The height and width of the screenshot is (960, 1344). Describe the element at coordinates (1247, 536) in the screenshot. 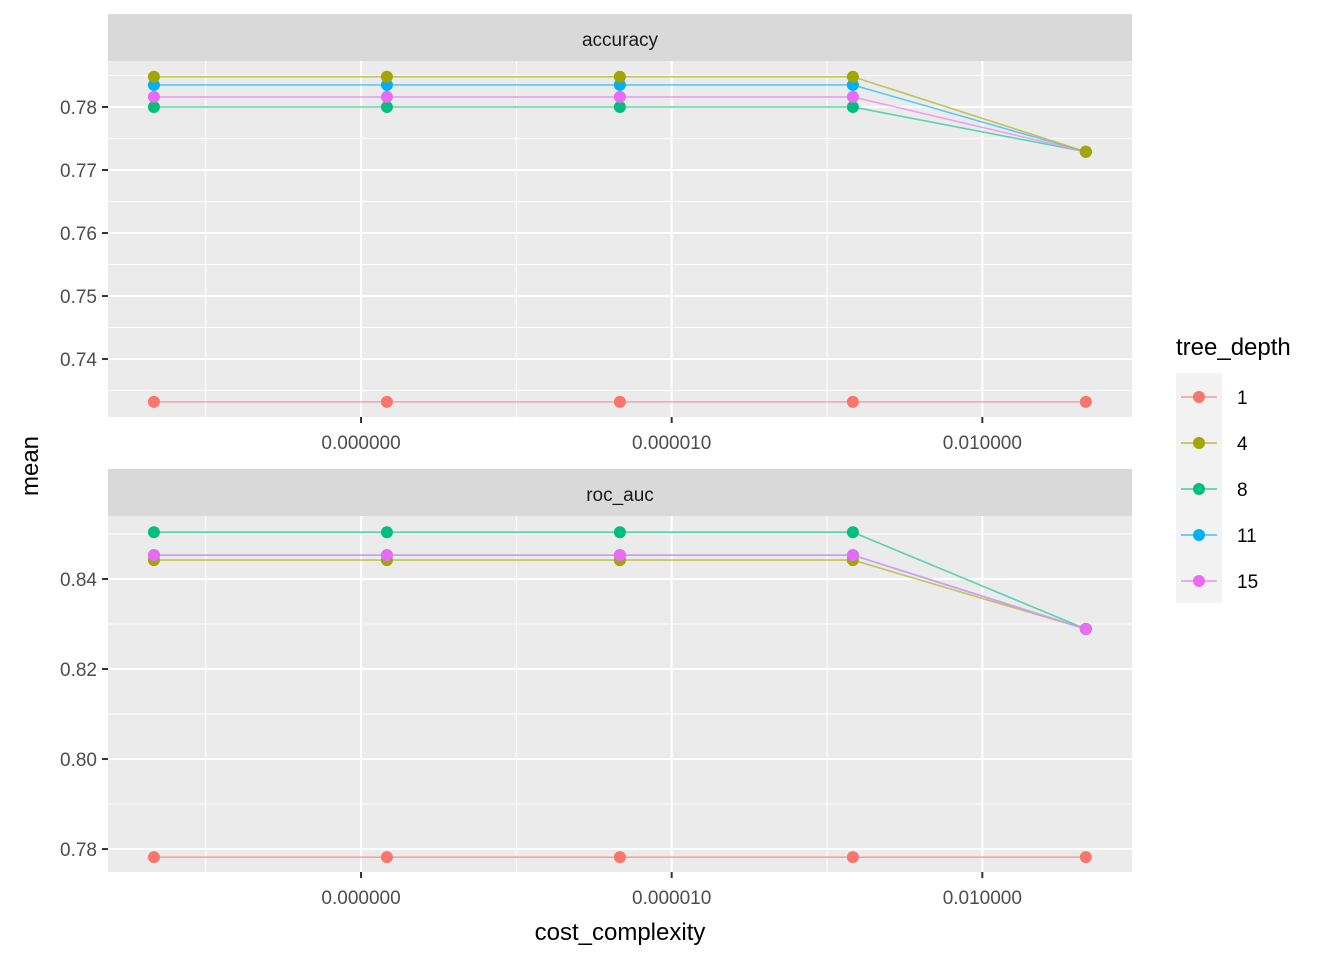

I see `legend-label: 11` at that location.